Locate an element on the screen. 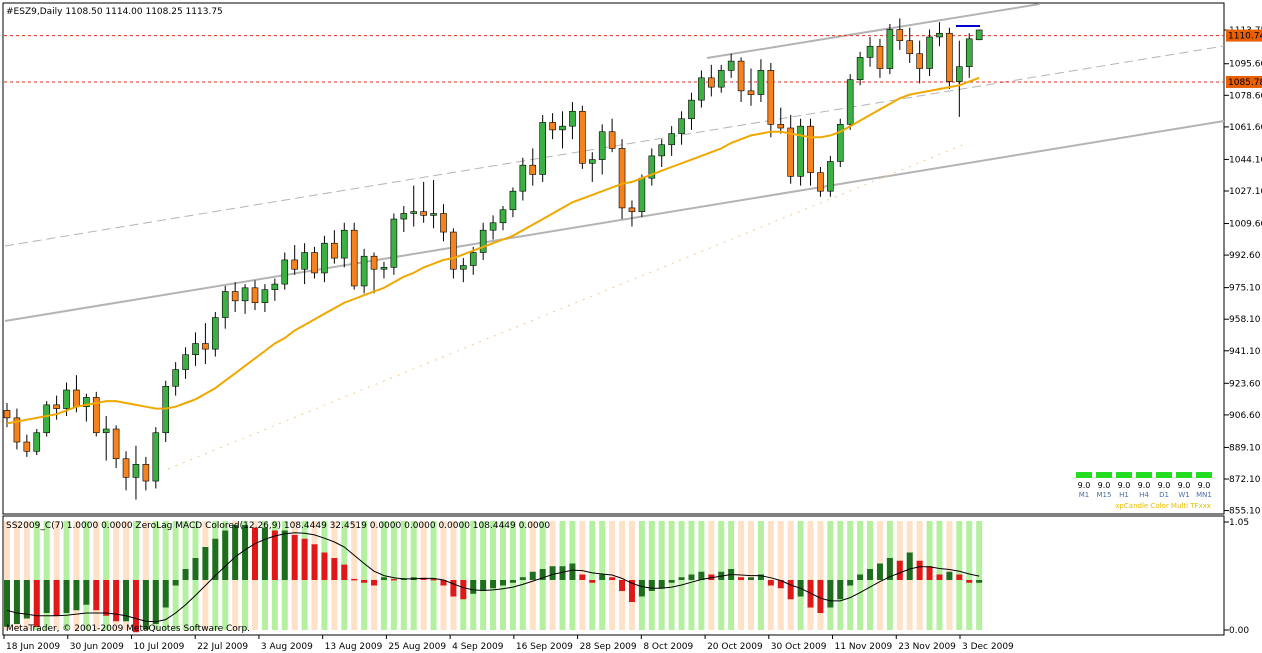 Image resolution: width=1262 pixels, height=653 pixels. price-tick-label: 975.10 is located at coordinates (1245, 289).